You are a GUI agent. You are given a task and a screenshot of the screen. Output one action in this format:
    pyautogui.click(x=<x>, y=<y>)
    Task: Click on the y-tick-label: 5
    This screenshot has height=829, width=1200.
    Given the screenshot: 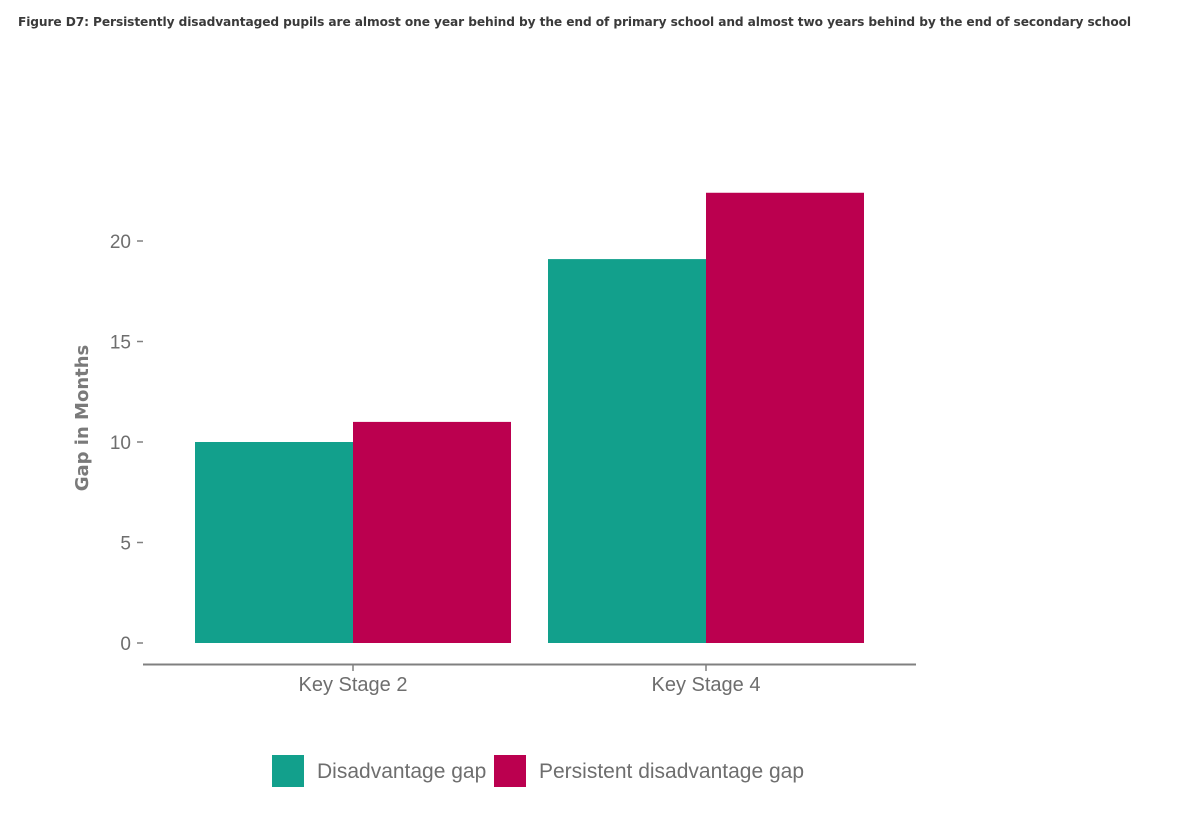 What is the action you would take?
    pyautogui.click(x=125, y=544)
    